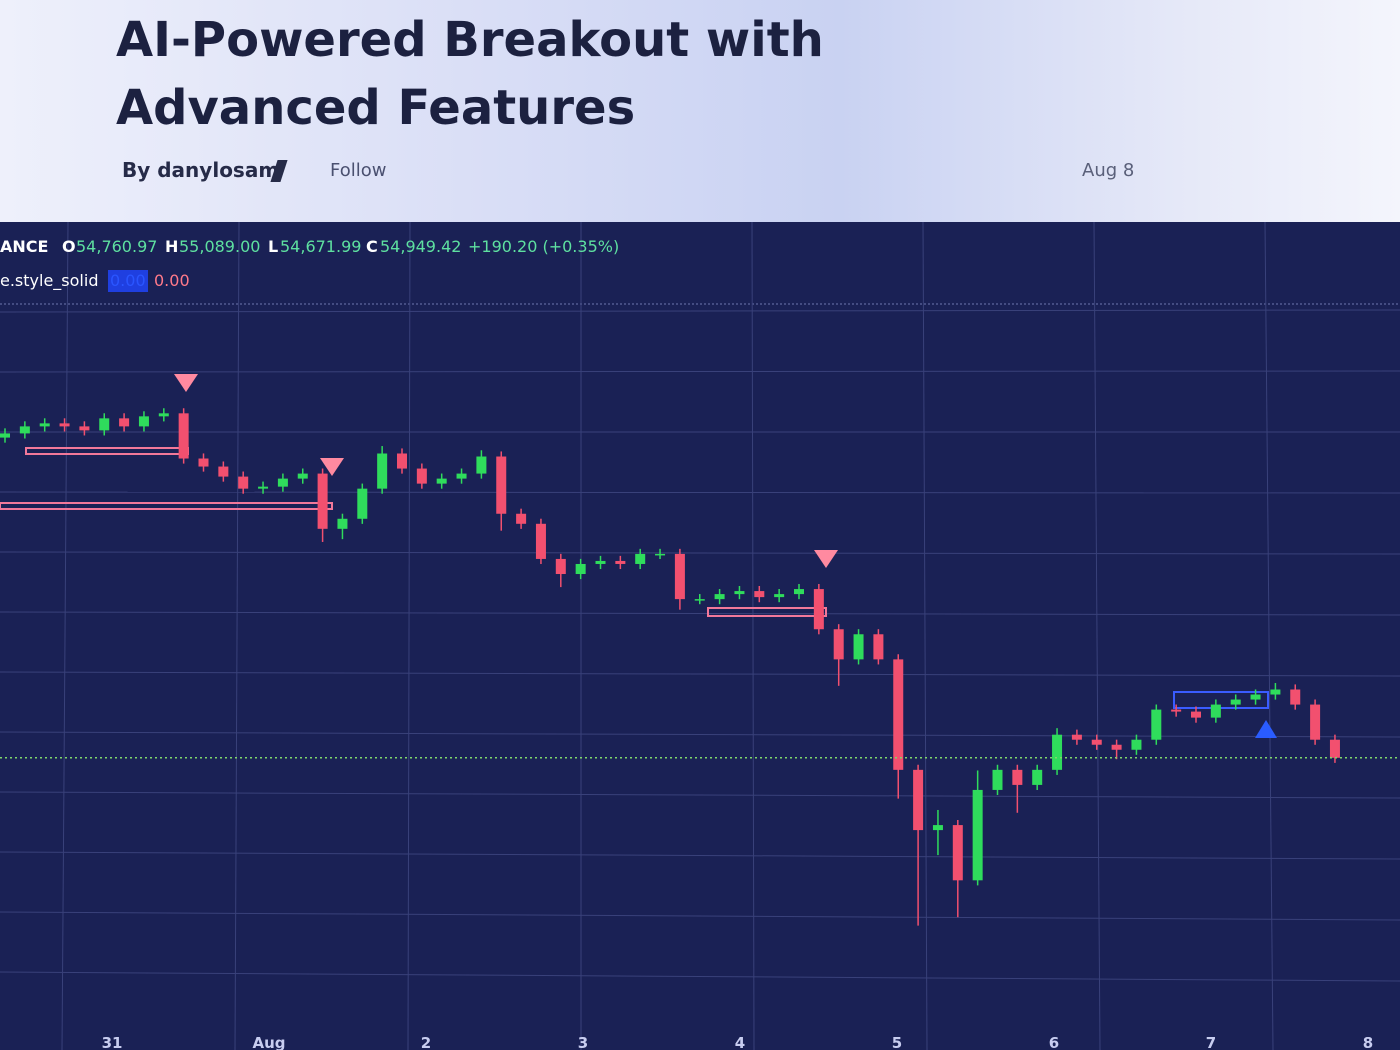 Image resolution: width=1400 pixels, height=1050 pixels. What do you see at coordinates (1221, 700) in the screenshot?
I see `support-zone` at bounding box center [1221, 700].